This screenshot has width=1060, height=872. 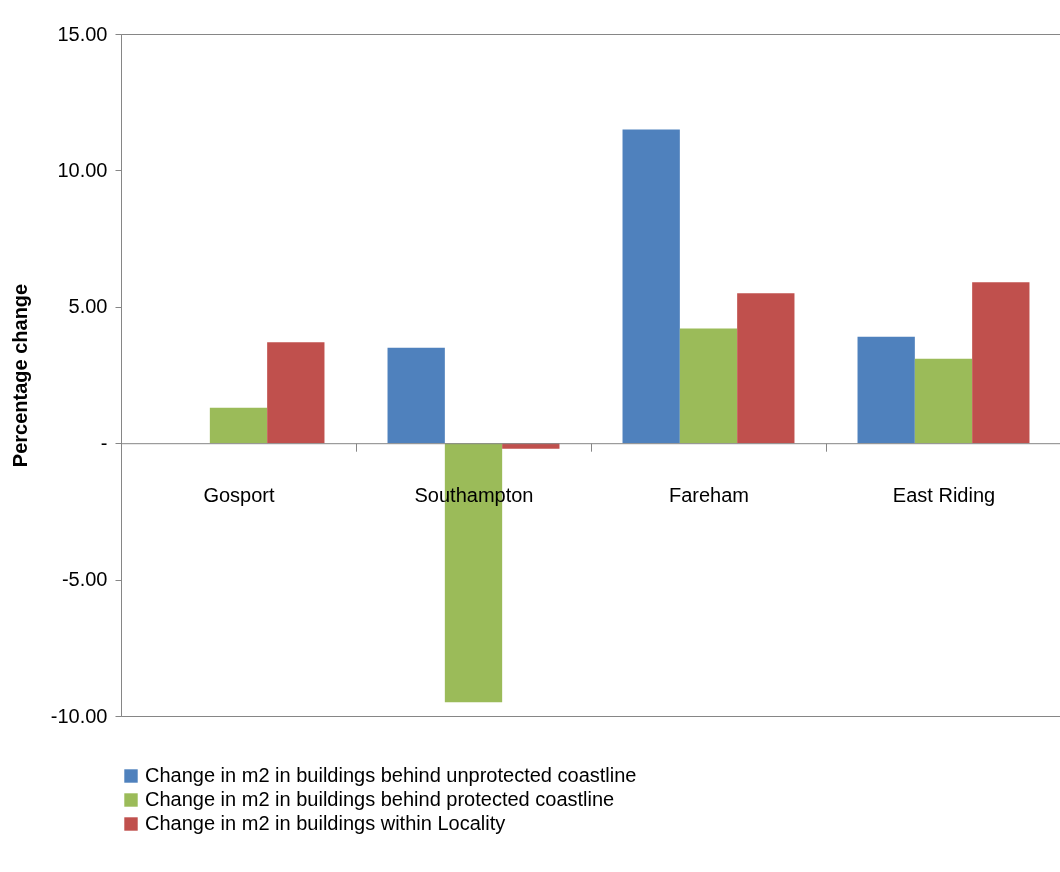 What do you see at coordinates (84, 579) in the screenshot?
I see `y-tick-label: -5.00` at bounding box center [84, 579].